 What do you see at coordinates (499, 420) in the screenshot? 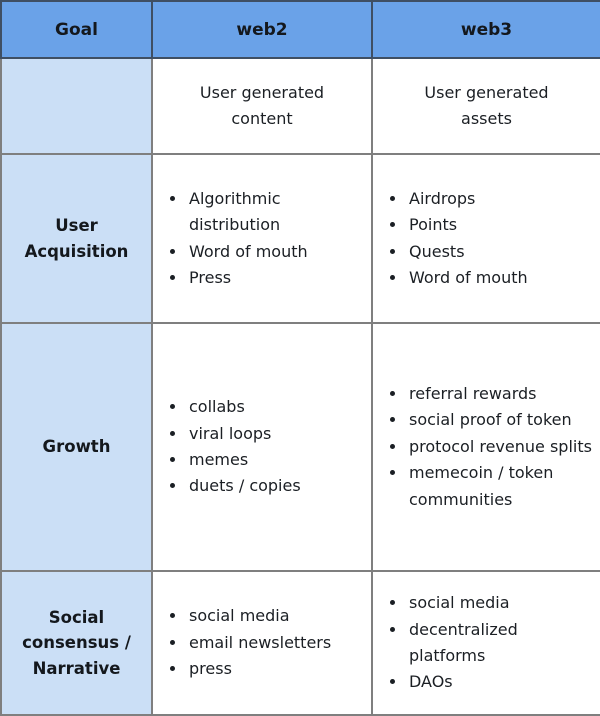
I see `bullet-item: social proof of token` at bounding box center [499, 420].